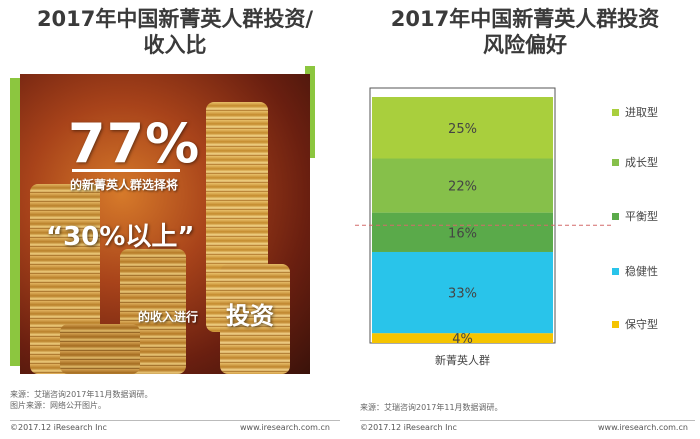 This screenshot has height=439, width=700. I want to click on left-source-line2: 图片来源：网络公开图片。, so click(58, 405).